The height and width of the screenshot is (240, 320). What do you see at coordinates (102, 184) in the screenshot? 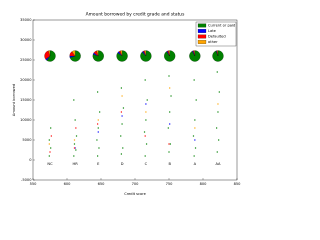
I see `x-tick-label: 650` at bounding box center [102, 184].